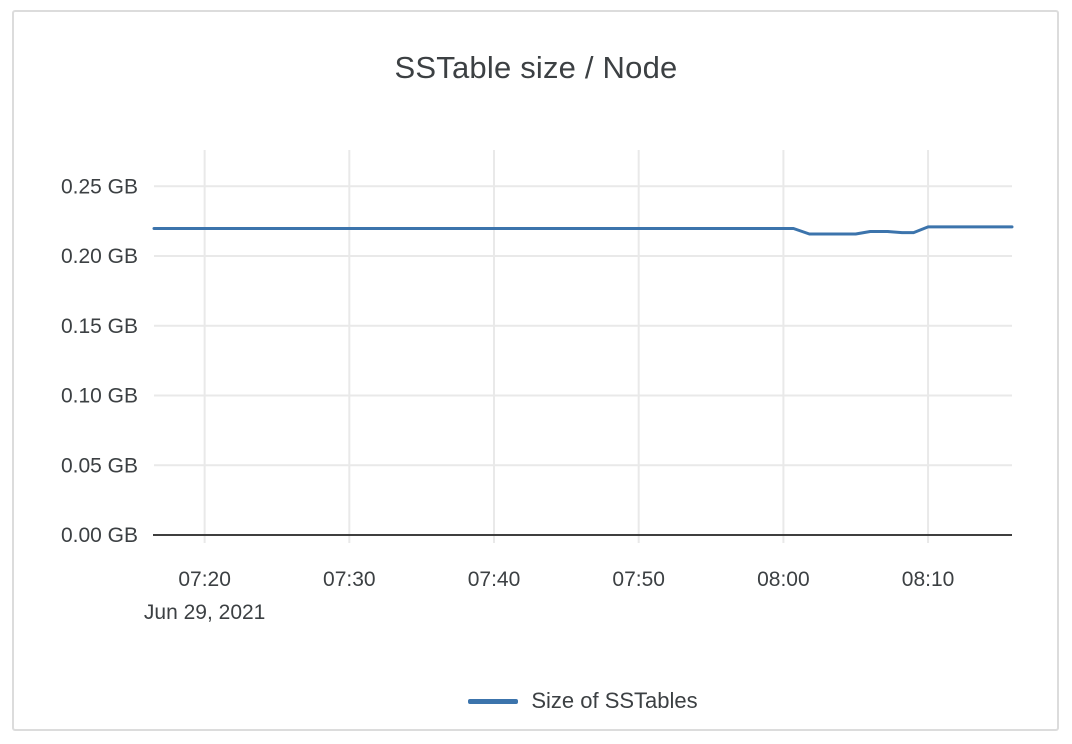 This screenshot has width=1072, height=744. What do you see at coordinates (99, 465) in the screenshot?
I see `y-tick-label: 0.05 GB` at bounding box center [99, 465].